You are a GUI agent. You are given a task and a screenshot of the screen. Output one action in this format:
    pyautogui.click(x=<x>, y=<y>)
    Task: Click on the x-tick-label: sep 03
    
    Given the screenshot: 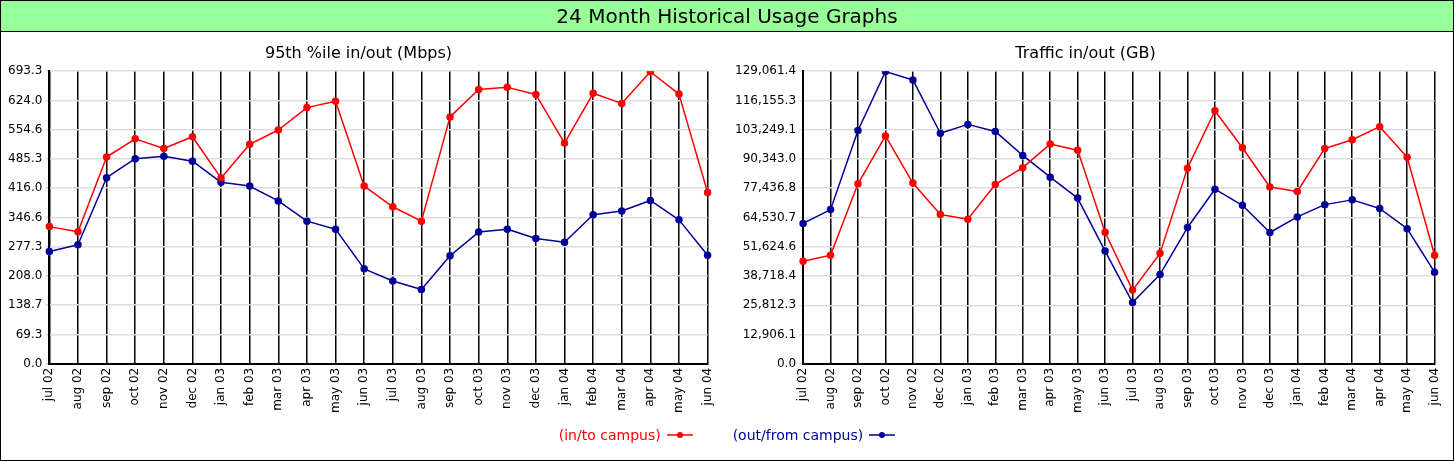 What is the action you would take?
    pyautogui.click(x=1186, y=388)
    